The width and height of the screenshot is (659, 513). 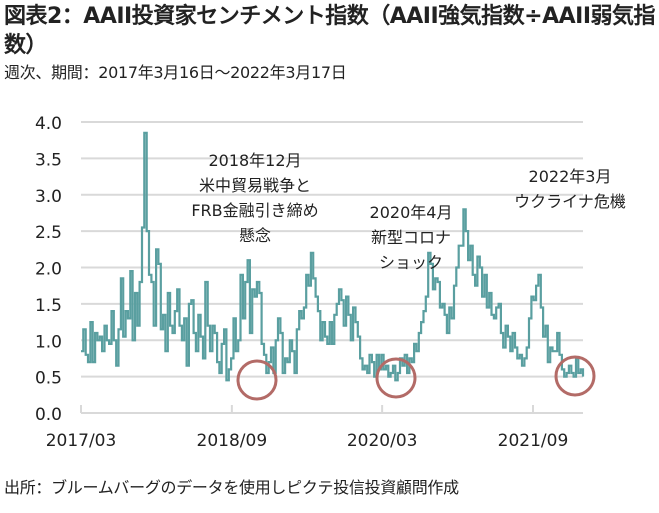 I want to click on x-tick-label: 2021/09, so click(x=533, y=441).